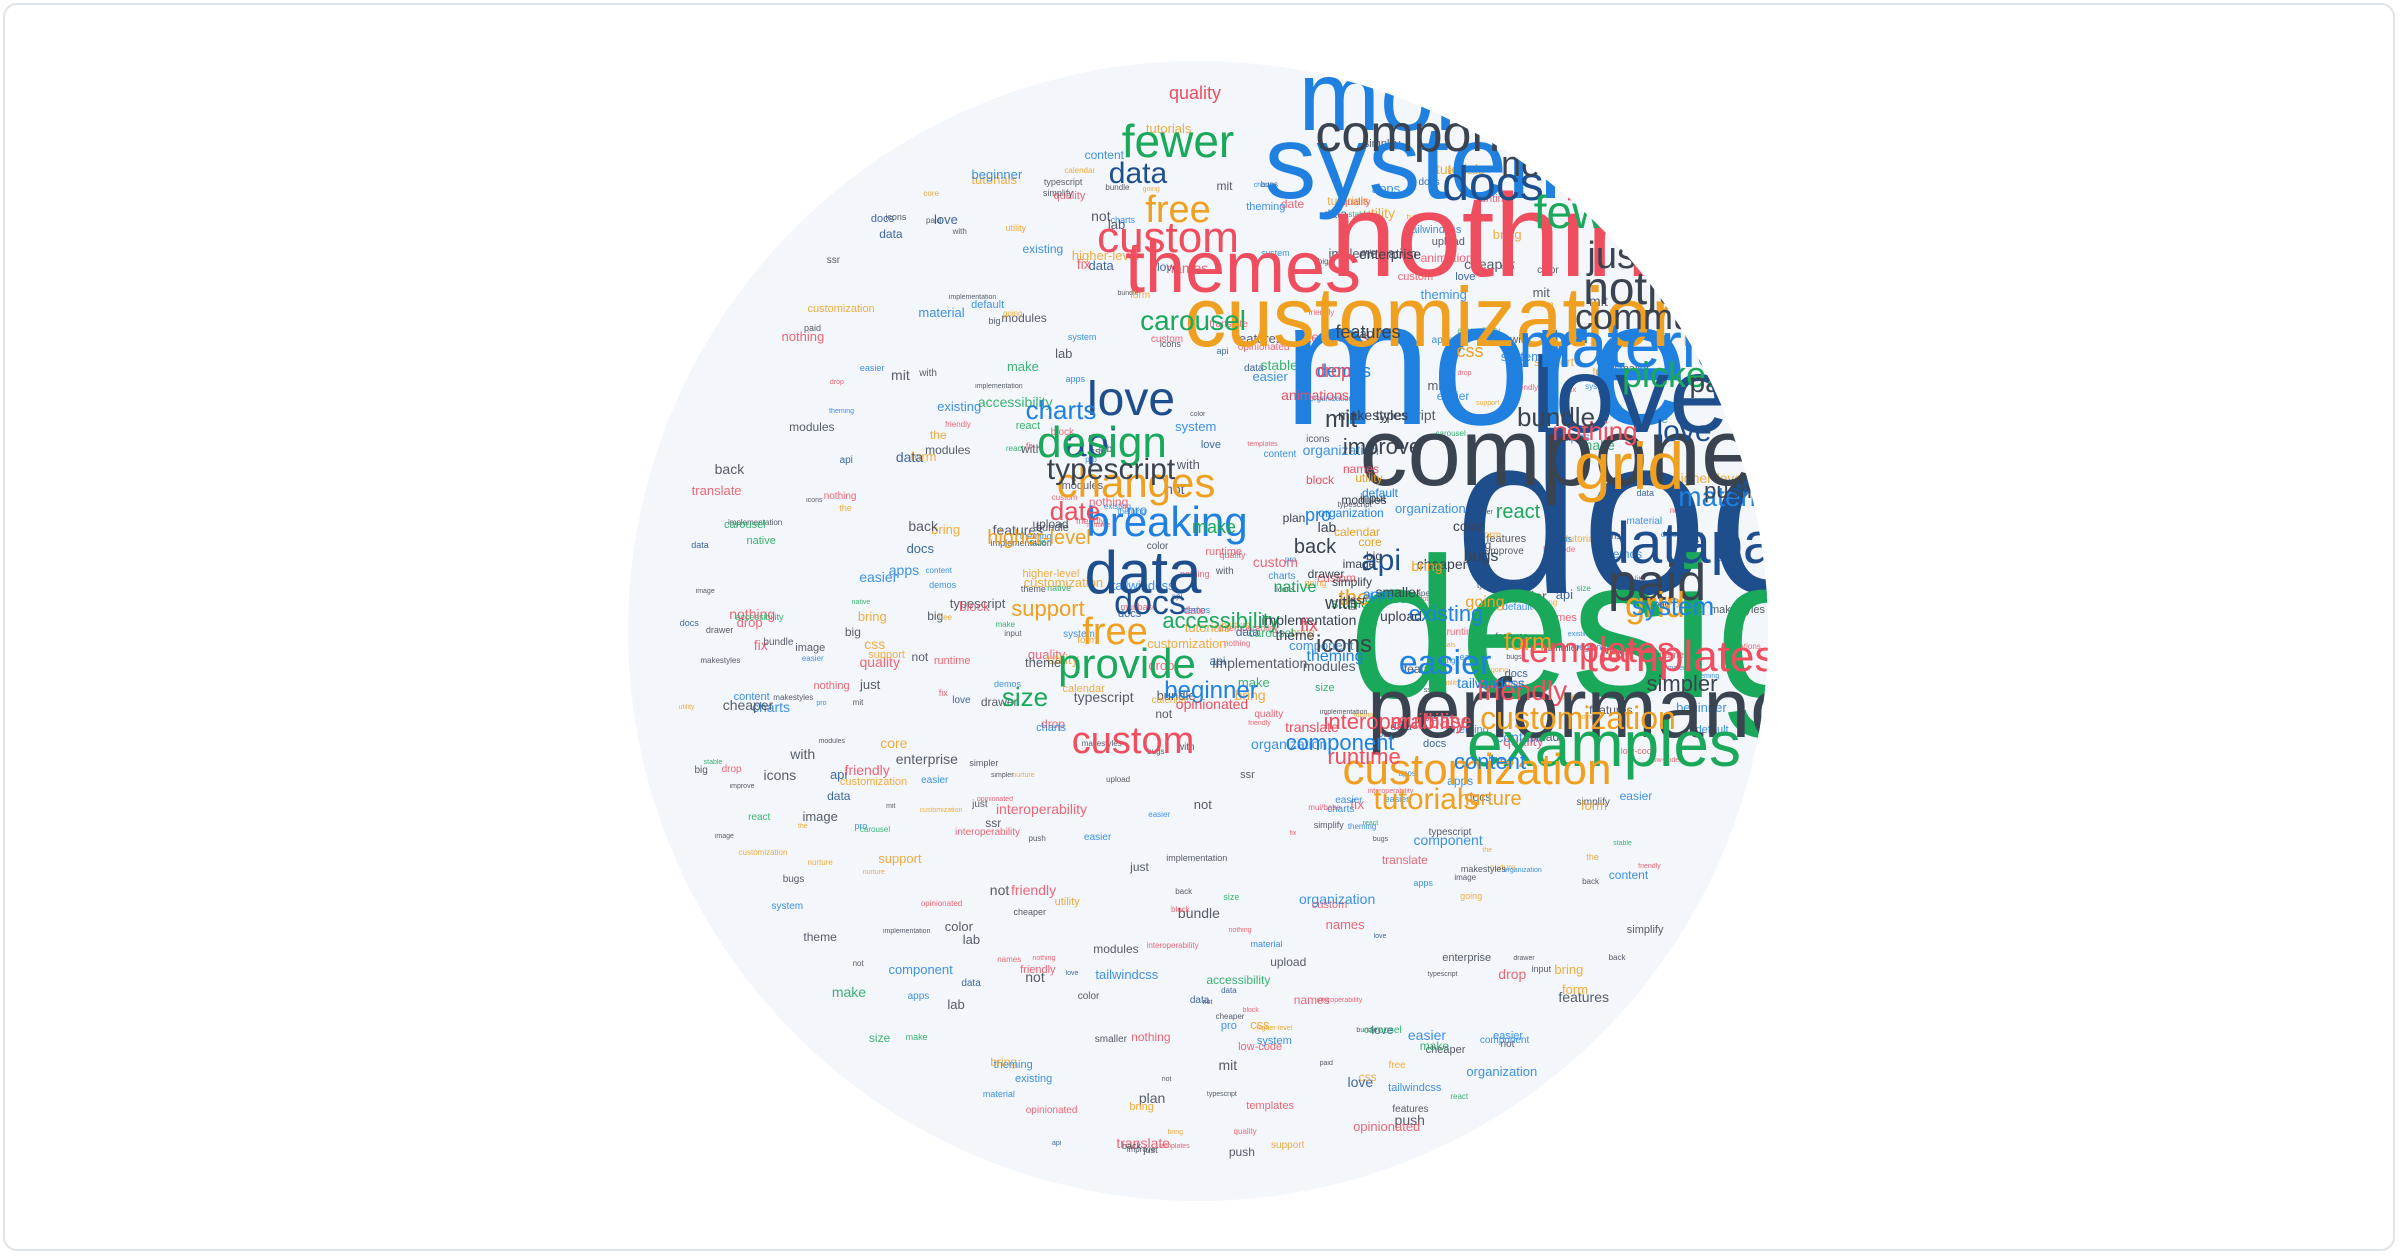 The image size is (2400, 1256). I want to click on filler-word-upload: upload, so click(1541, 737).